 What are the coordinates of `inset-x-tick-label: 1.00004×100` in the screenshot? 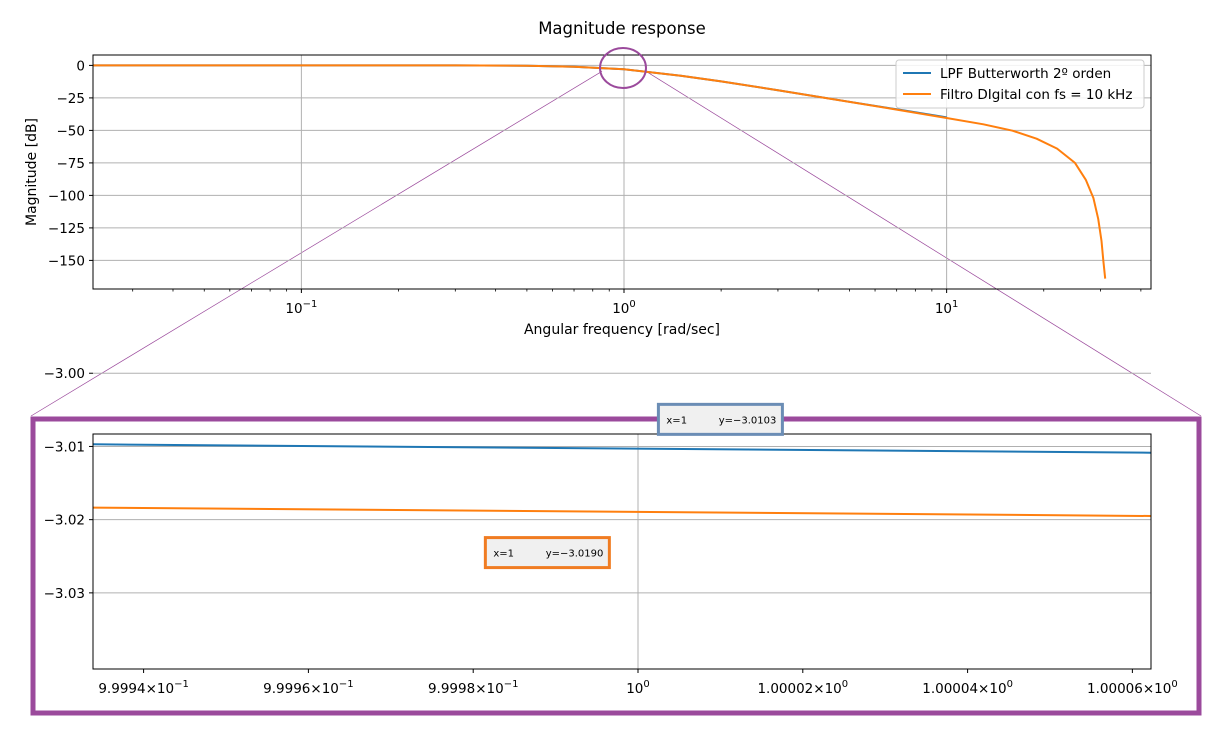 It's located at (967, 688).